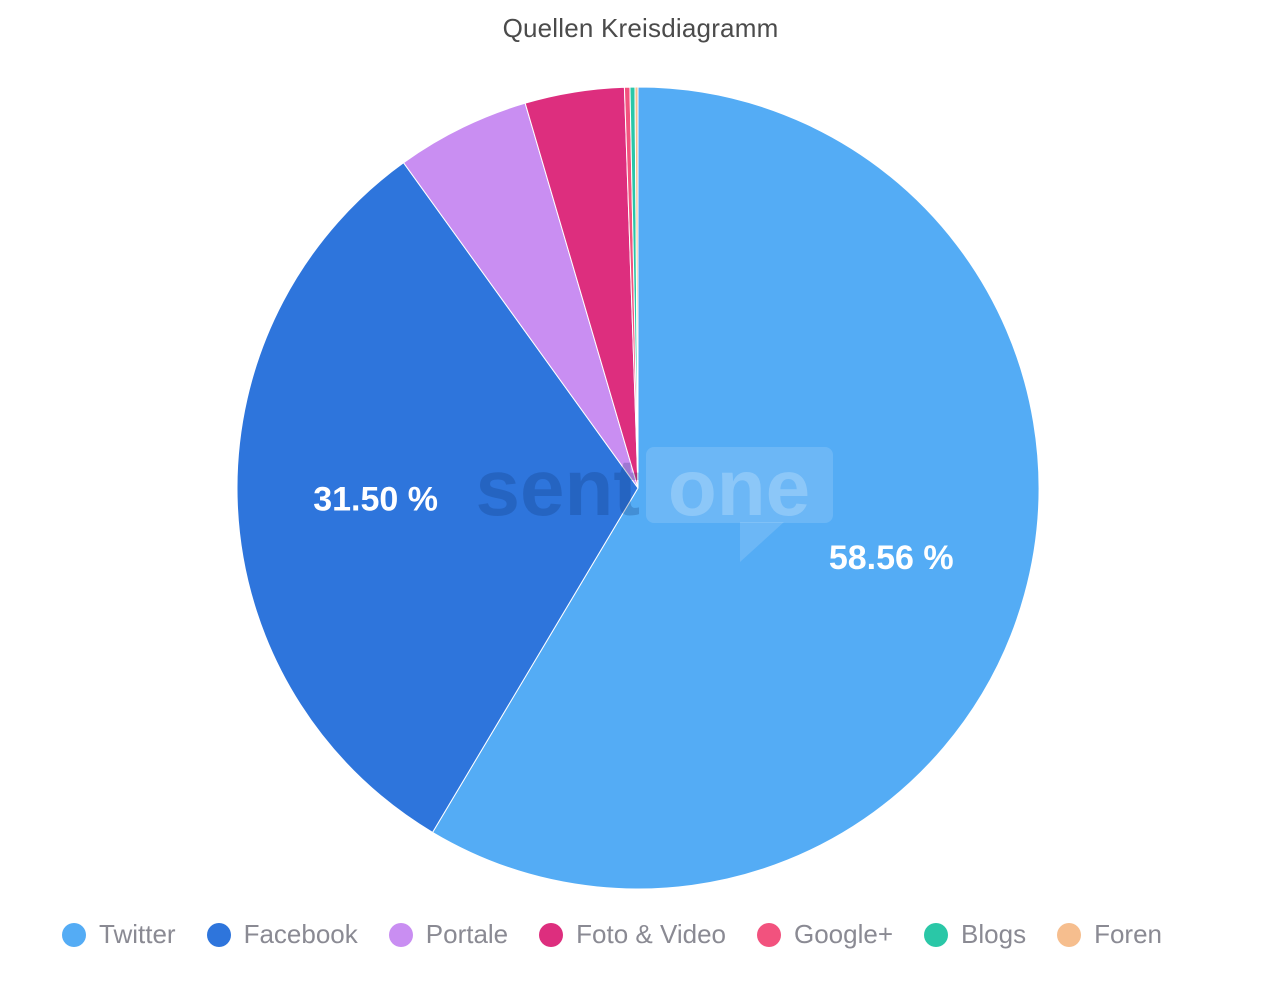 This screenshot has width=1281, height=996. Describe the element at coordinates (300, 934) in the screenshot. I see `legend-label: Facebook` at that location.